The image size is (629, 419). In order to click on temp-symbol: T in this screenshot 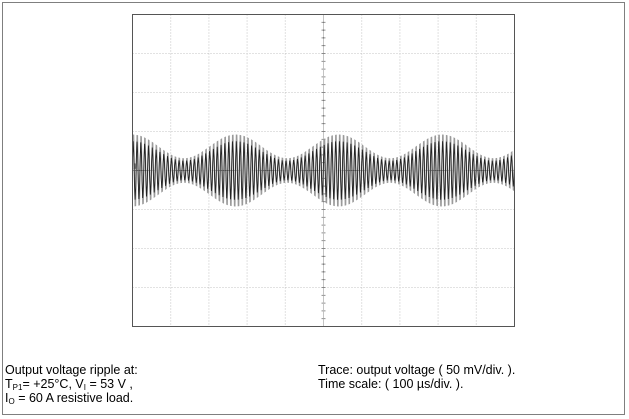, I will do `click(9, 384)`.